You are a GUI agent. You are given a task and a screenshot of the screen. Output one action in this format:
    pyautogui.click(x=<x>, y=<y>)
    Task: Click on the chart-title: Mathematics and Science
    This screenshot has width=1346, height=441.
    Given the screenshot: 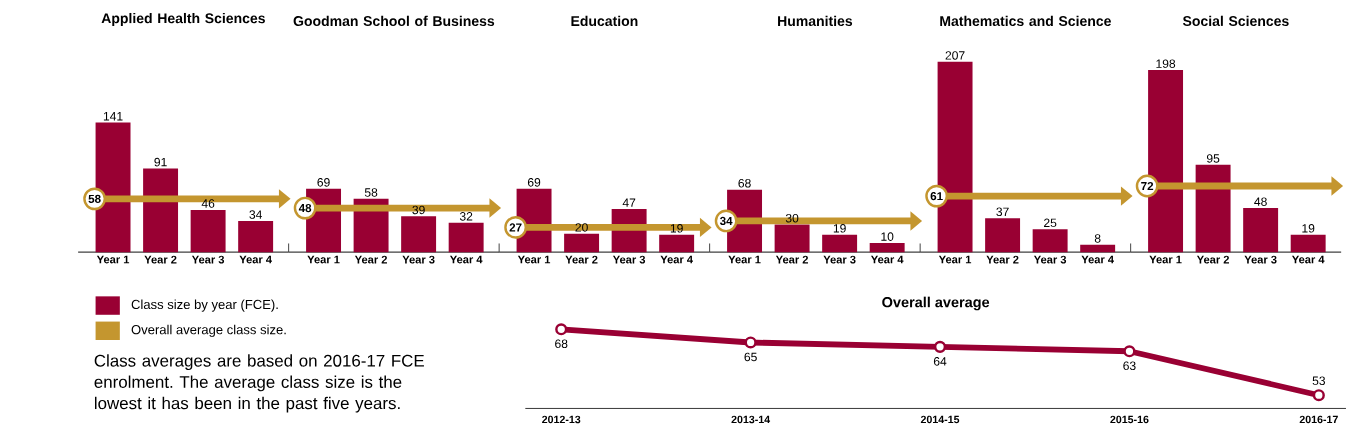 What is the action you would take?
    pyautogui.click(x=1025, y=20)
    